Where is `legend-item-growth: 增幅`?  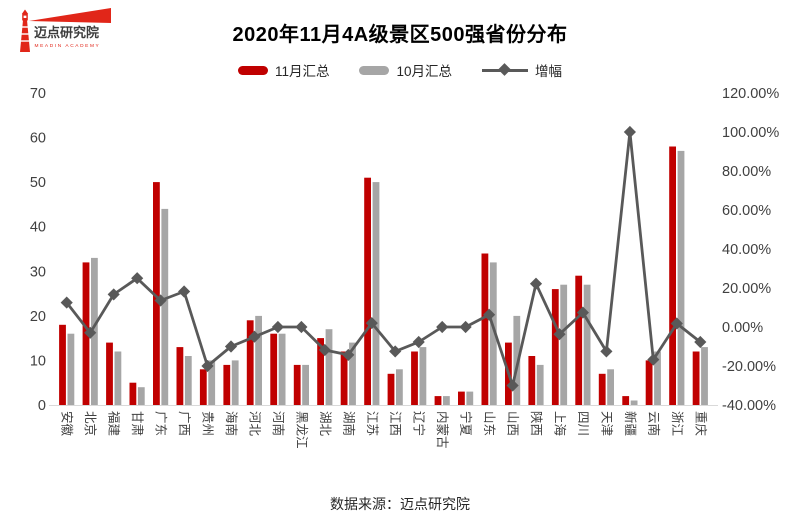 legend-item-growth: 增幅 is located at coordinates (522, 70).